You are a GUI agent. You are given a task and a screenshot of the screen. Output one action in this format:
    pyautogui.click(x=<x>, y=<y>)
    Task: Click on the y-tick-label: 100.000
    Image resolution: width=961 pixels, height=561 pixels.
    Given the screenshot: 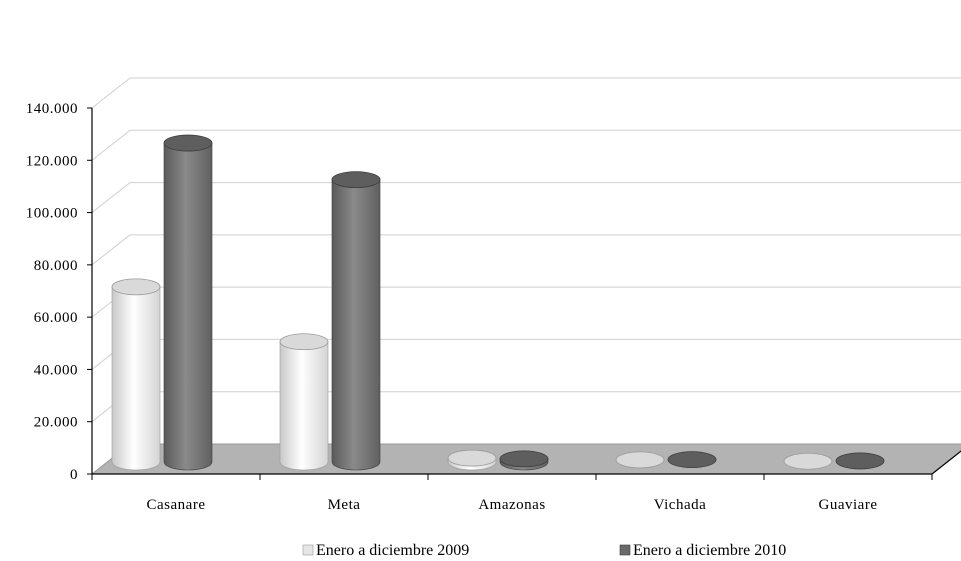 What is the action you would take?
    pyautogui.click(x=52, y=214)
    